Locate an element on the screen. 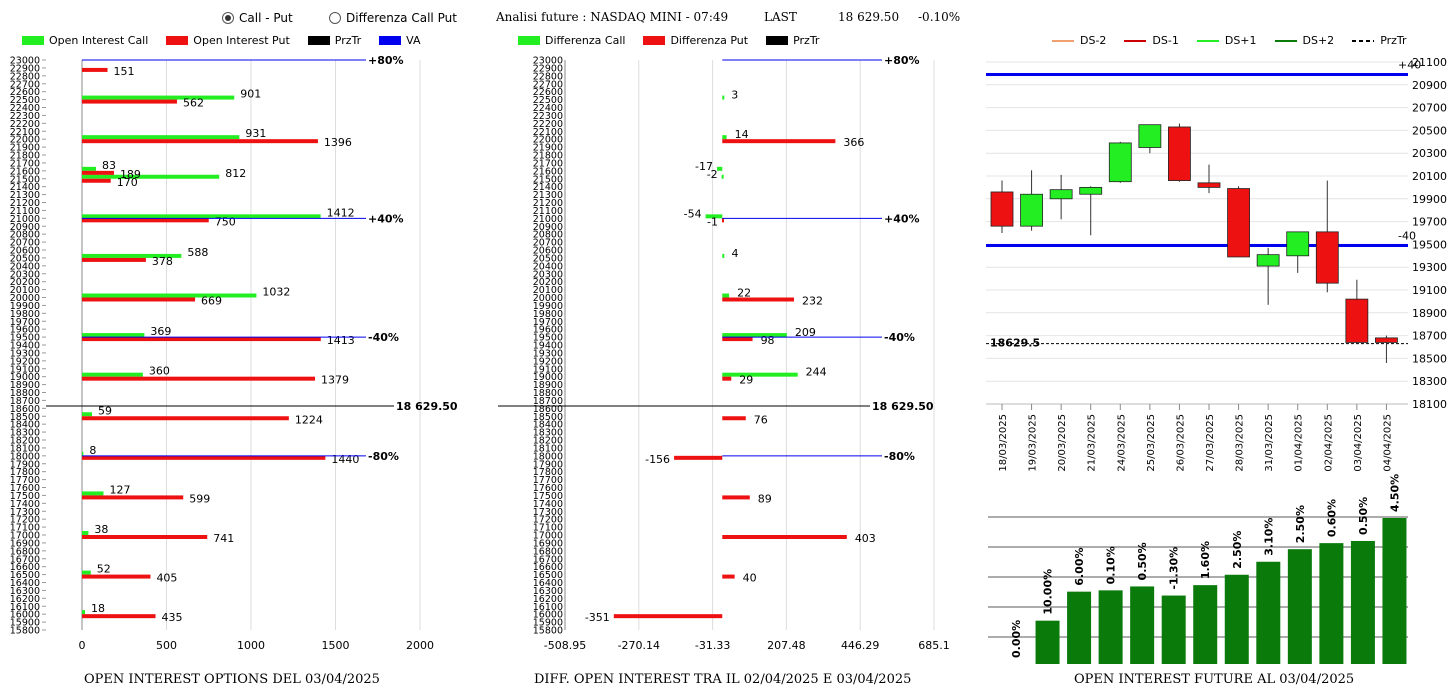  y-tick-label: 22200 is located at coordinates (25, 124).